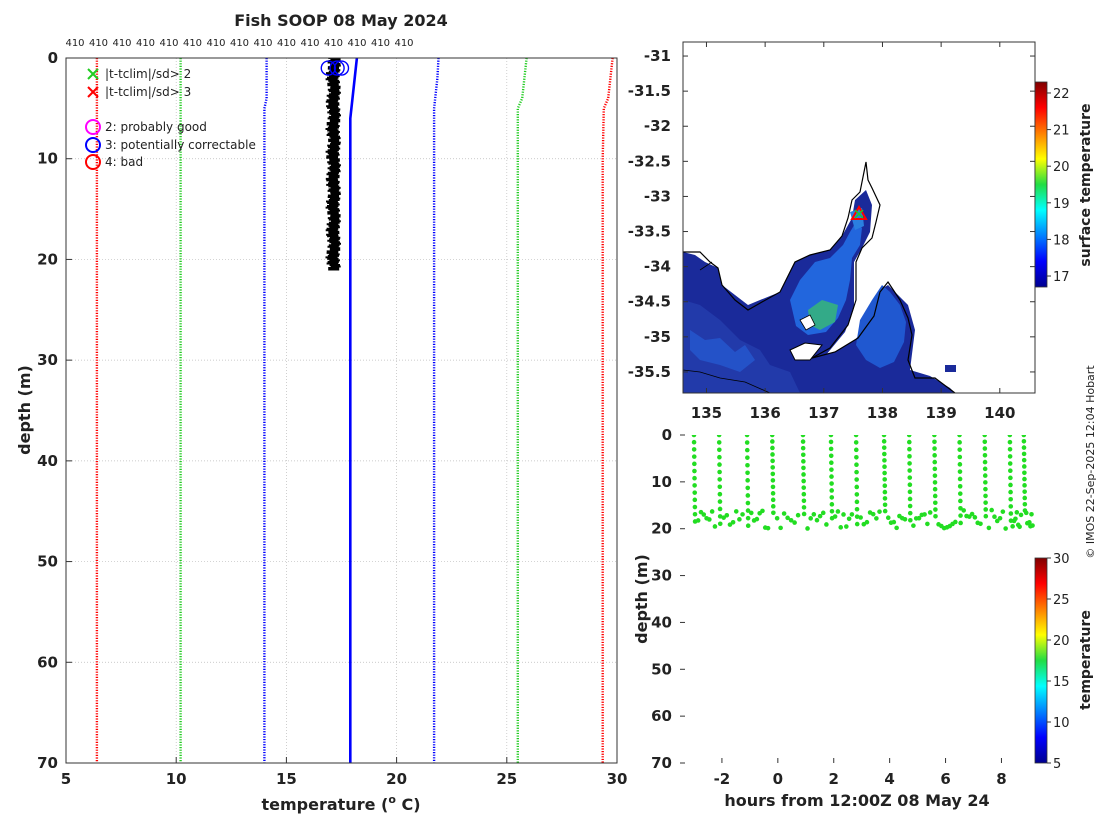 This screenshot has height=820, width=1100. Describe the element at coordinates (661, 576) in the screenshot. I see `ts-y-tick-label: 30` at that location.